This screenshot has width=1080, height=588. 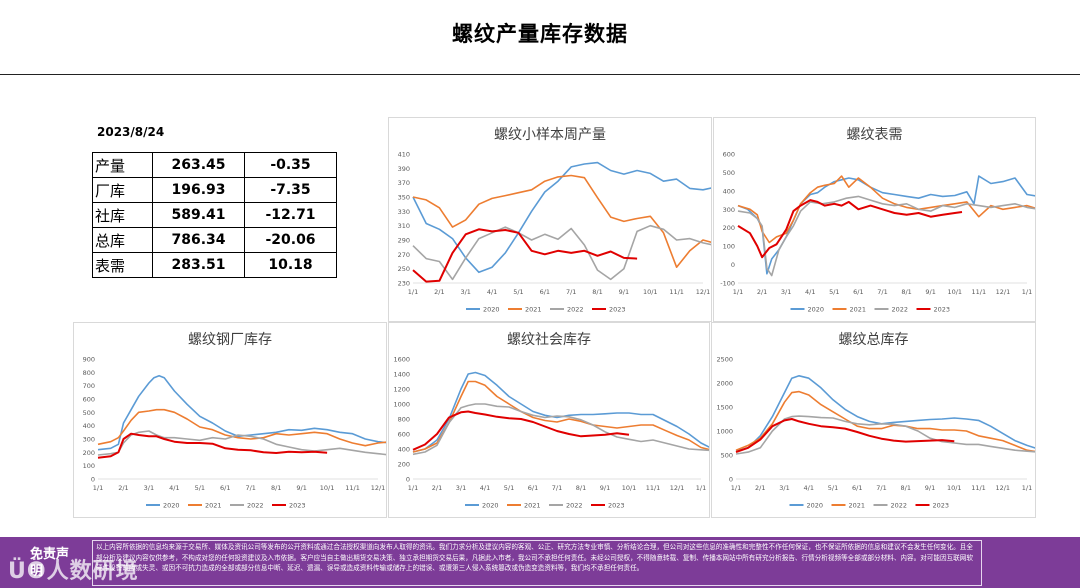 I want to click on row-label: 社库, so click(x=122, y=215).